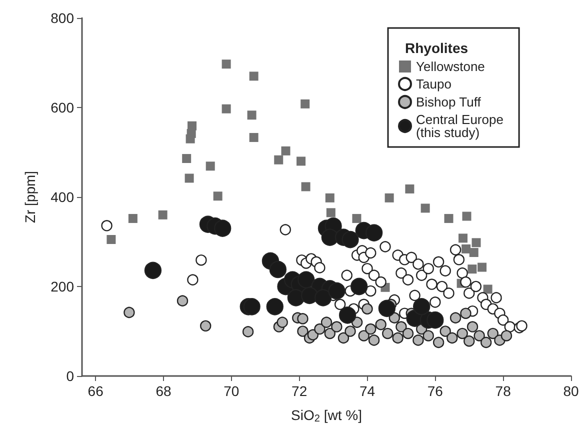  I want to click on x-tick-label: 70, so click(232, 391).